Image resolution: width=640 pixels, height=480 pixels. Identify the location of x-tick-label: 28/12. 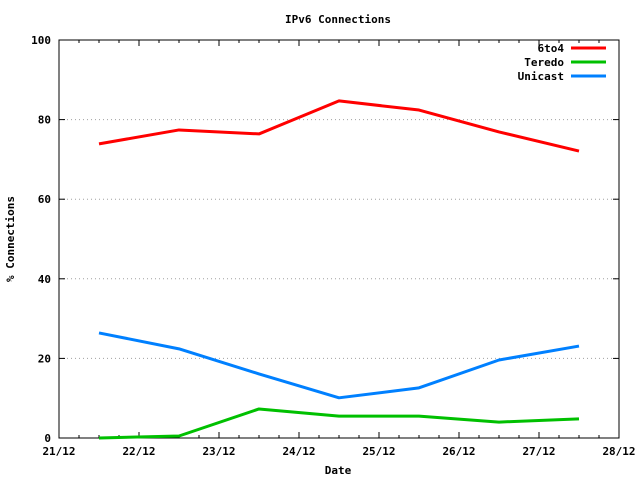
(618, 451).